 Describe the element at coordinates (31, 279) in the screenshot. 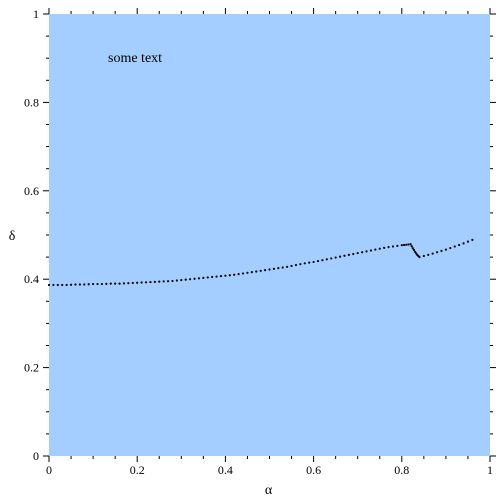

I see `y-tick-label: 0.4` at that location.